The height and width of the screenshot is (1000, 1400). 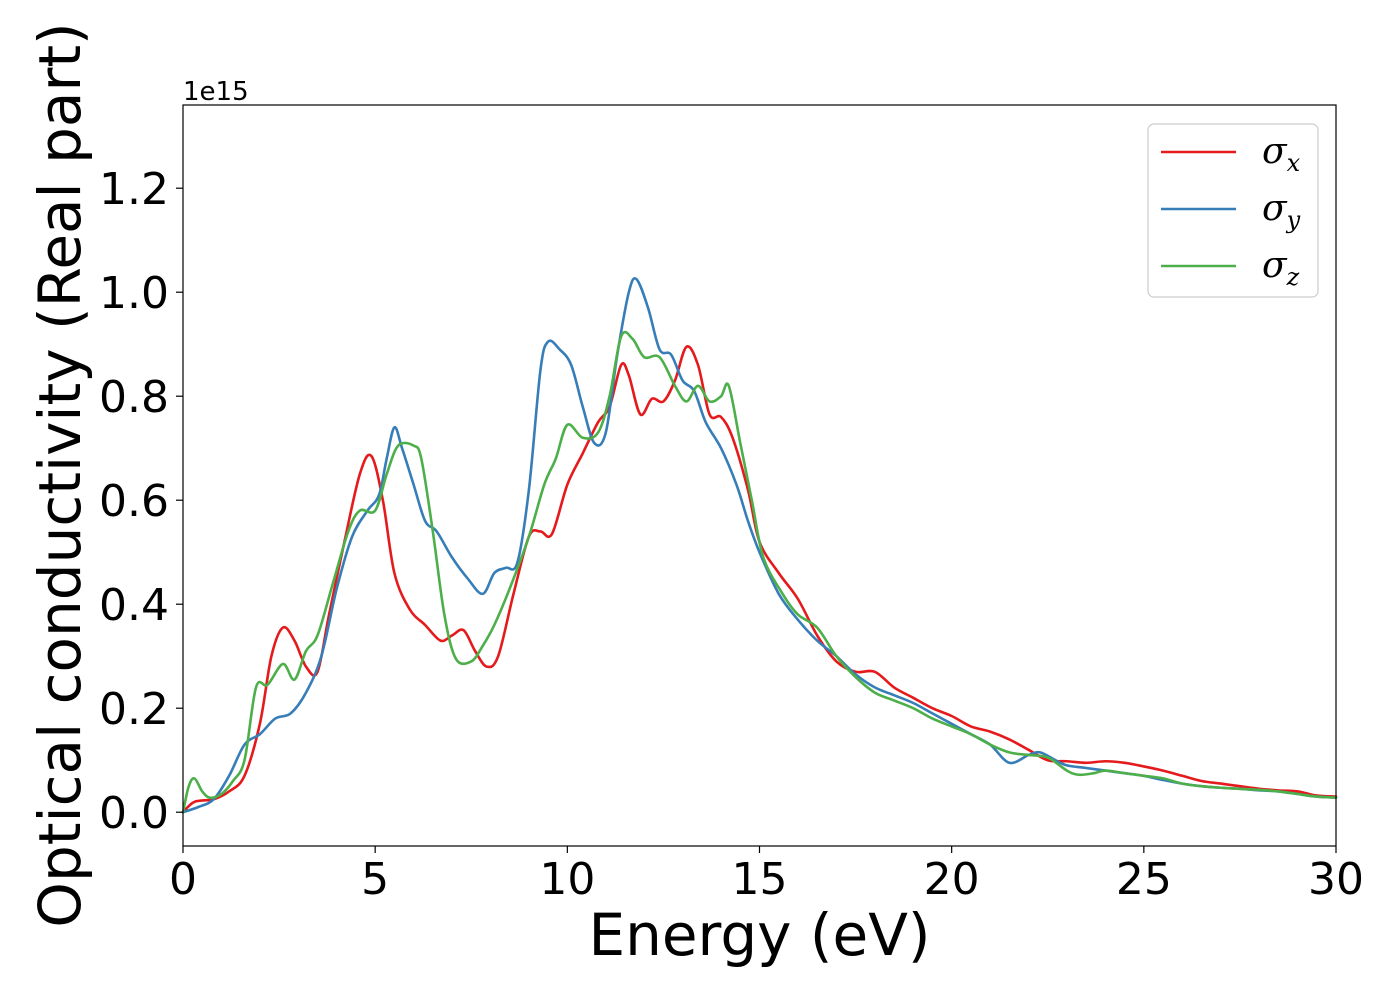 What do you see at coordinates (134, 605) in the screenshot?
I see `y-tick-label: 0.4` at bounding box center [134, 605].